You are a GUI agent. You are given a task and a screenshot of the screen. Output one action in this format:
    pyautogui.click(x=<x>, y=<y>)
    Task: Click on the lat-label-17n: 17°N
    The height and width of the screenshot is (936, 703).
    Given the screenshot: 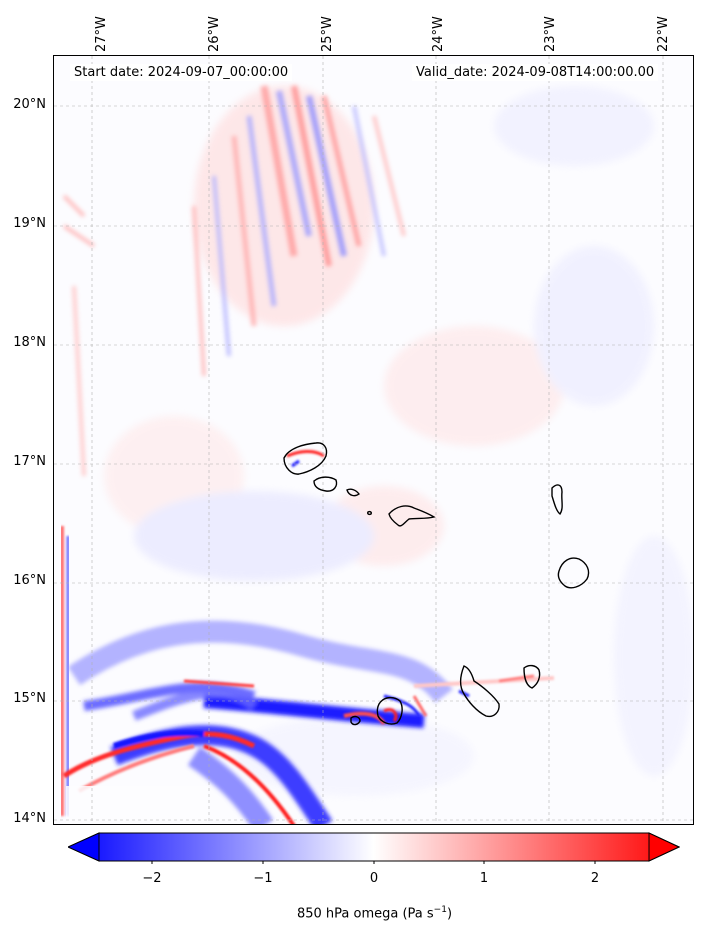 What is the action you would take?
    pyautogui.click(x=29, y=461)
    